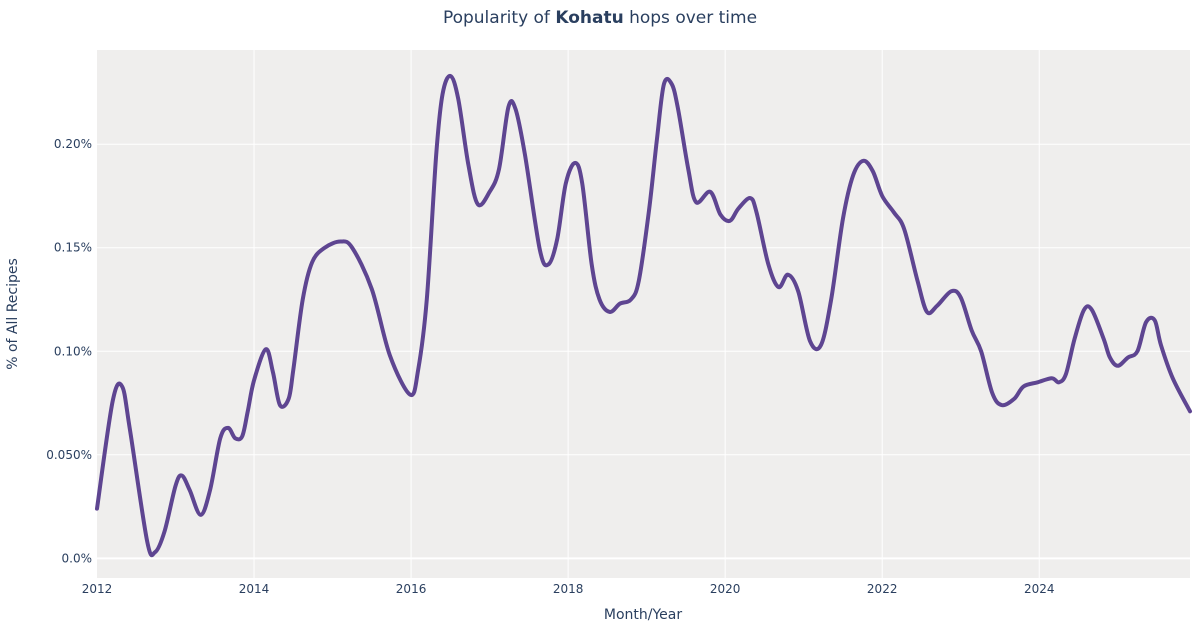  Describe the element at coordinates (589, 18) in the screenshot. I see `title-hop-name: Kohatu` at that location.